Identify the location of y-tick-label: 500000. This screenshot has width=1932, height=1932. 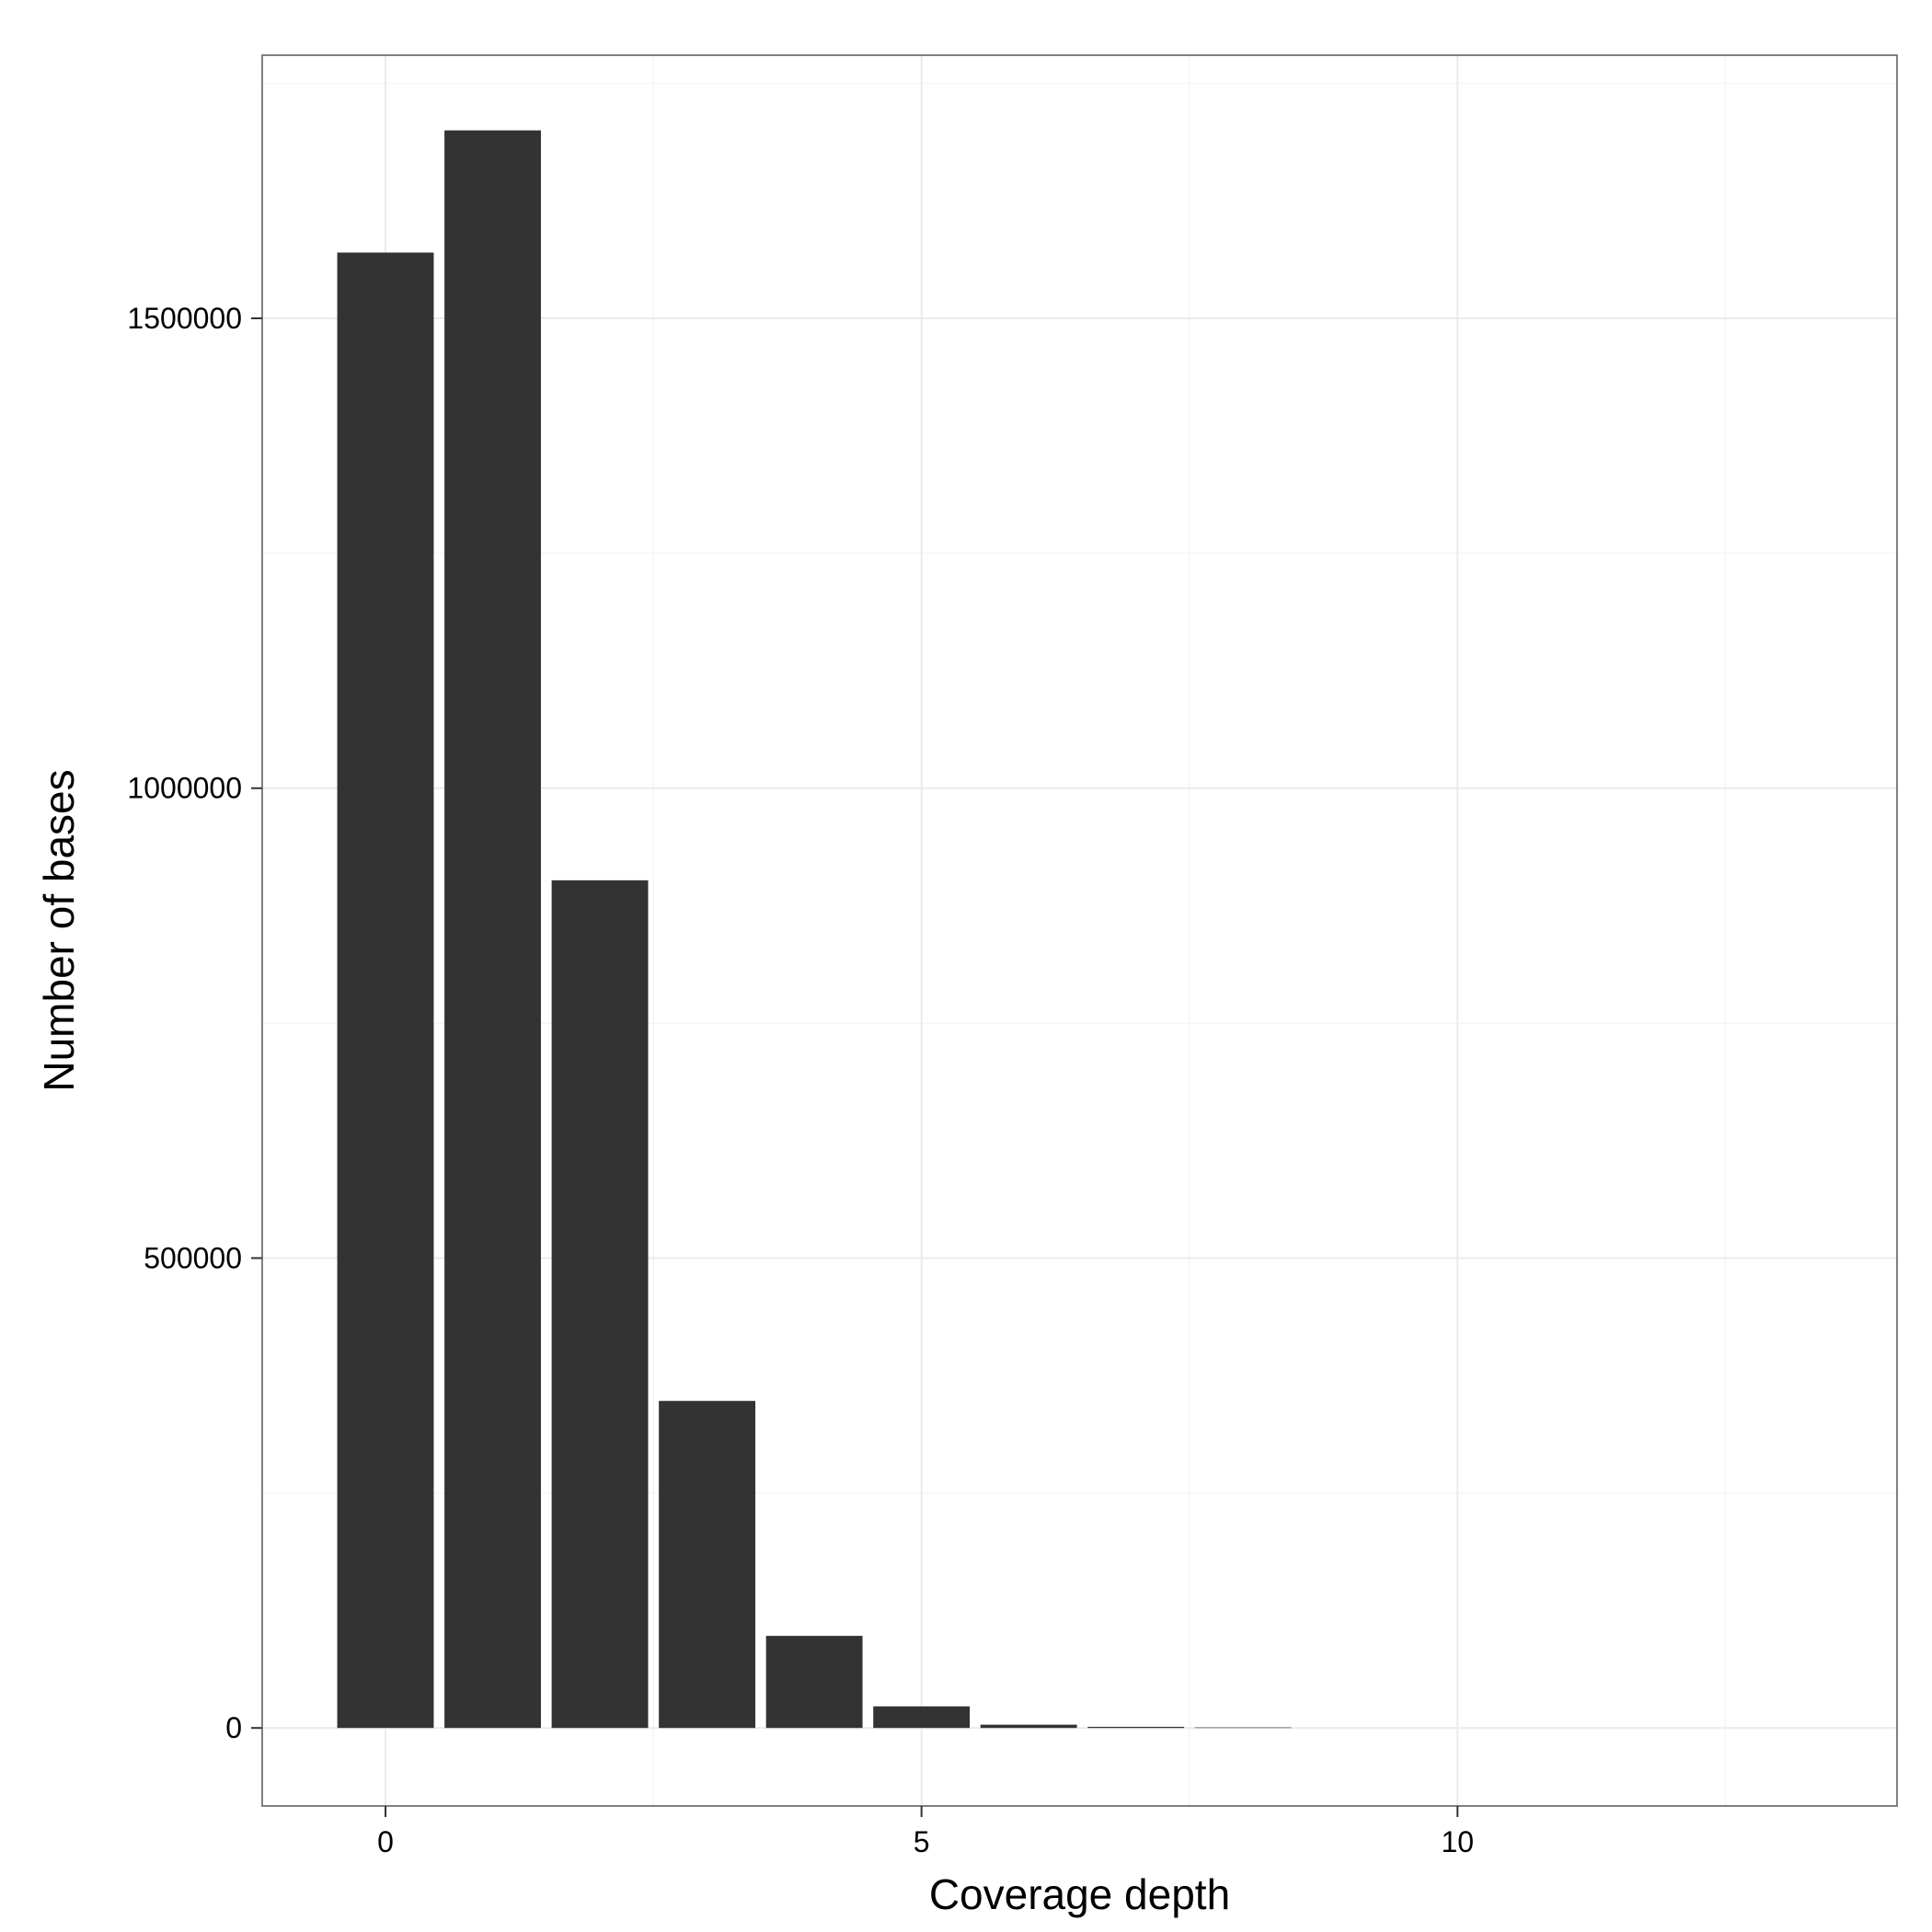
(193, 1257).